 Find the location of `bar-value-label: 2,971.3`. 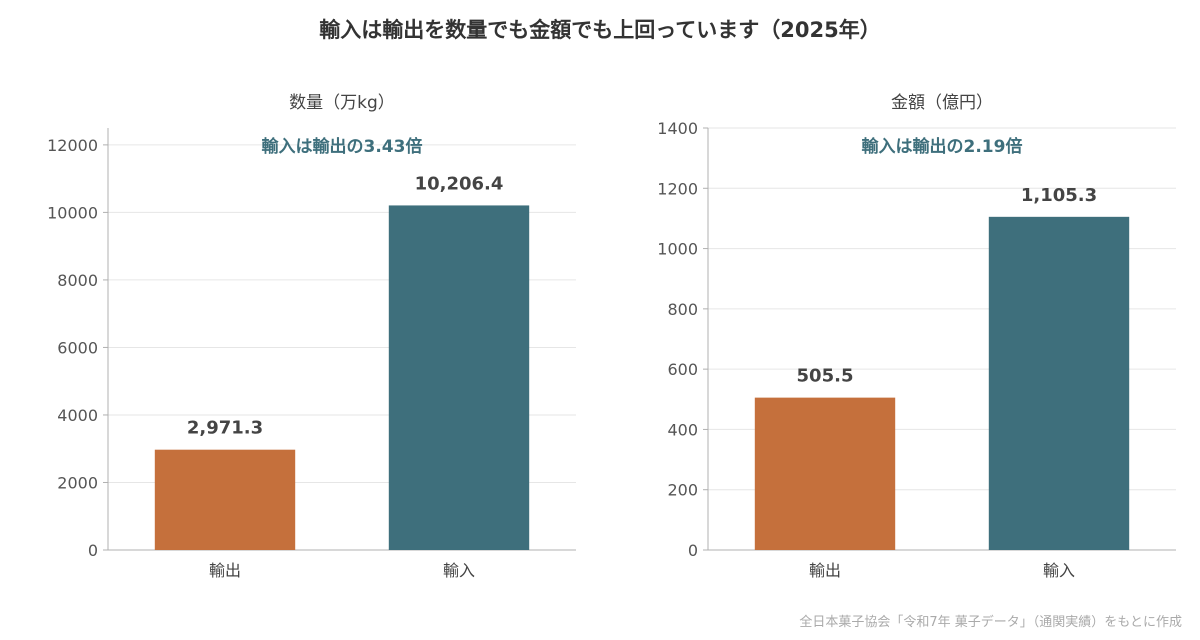

bar-value-label: 2,971.3 is located at coordinates (225, 428).